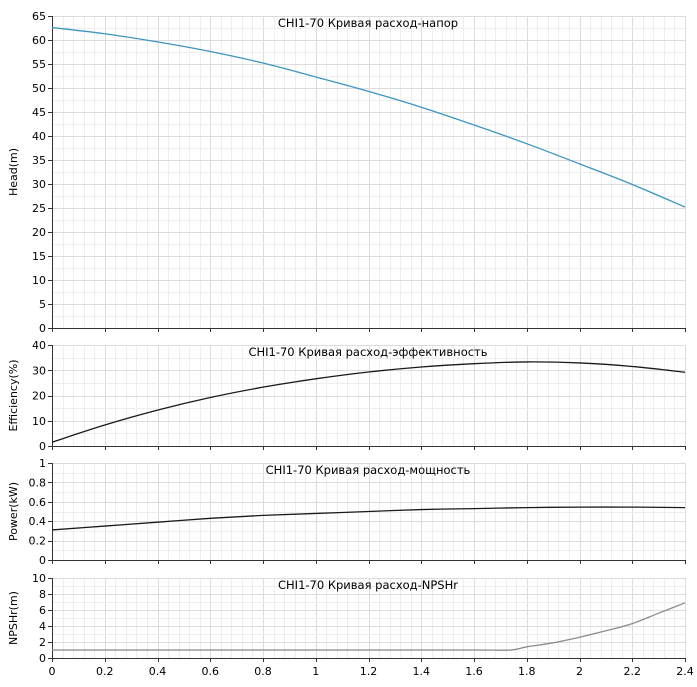 Image resolution: width=697 pixels, height=687 pixels. I want to click on x-tick-label: 1.6, so click(474, 671).